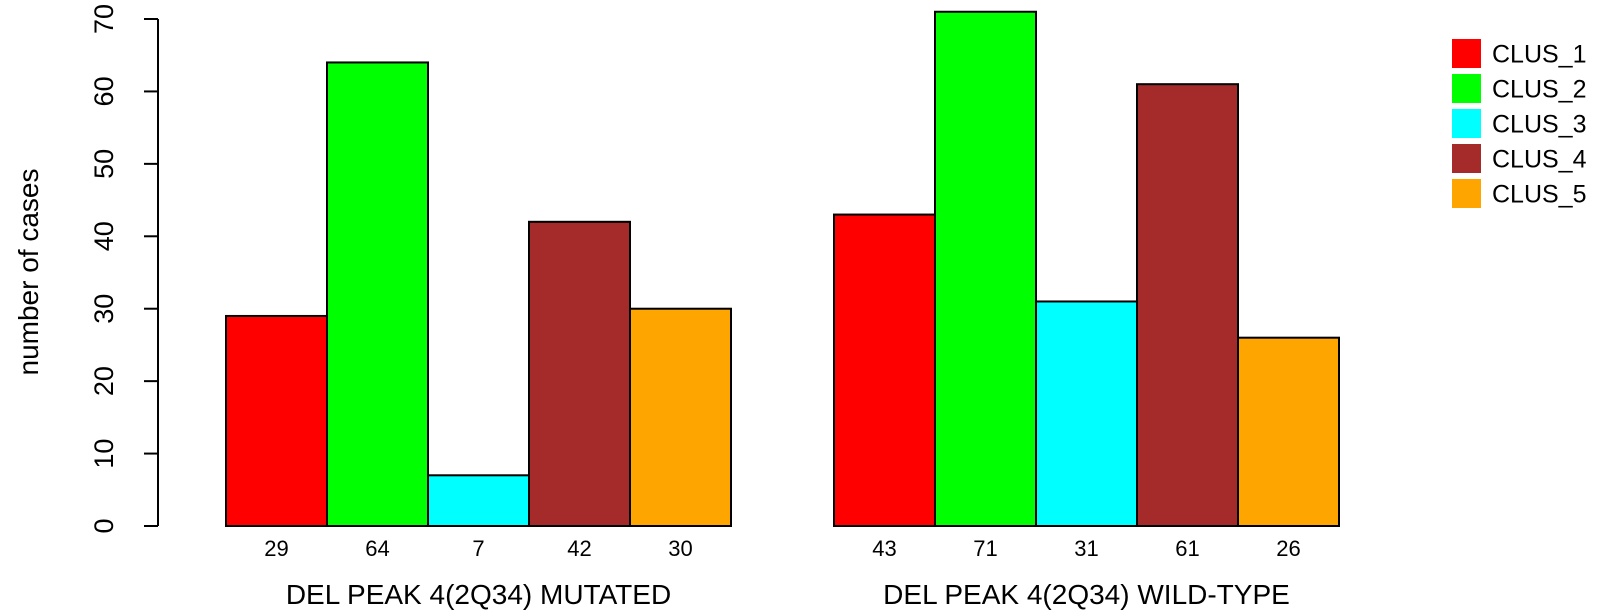 The height and width of the screenshot is (610, 1610). I want to click on count-label: 30, so click(680, 548).